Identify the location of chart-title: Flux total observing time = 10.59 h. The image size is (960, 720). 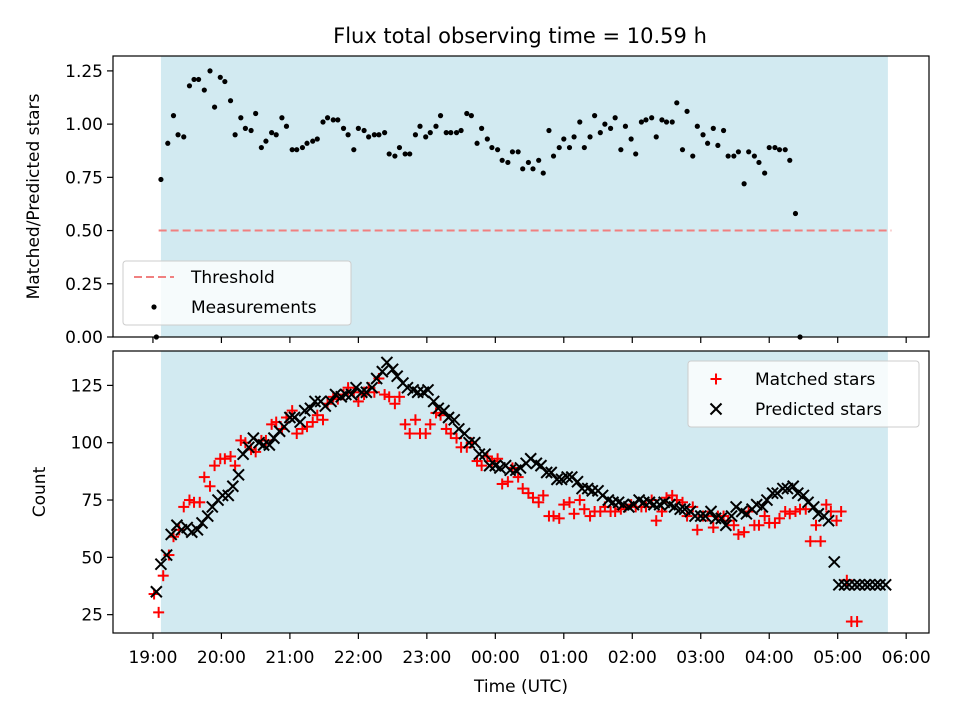
(520, 36).